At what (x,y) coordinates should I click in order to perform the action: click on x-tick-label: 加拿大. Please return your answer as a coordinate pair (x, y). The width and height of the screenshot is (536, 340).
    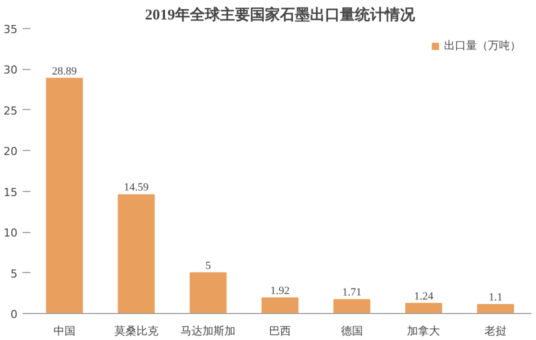
    Looking at the image, I should click on (423, 331).